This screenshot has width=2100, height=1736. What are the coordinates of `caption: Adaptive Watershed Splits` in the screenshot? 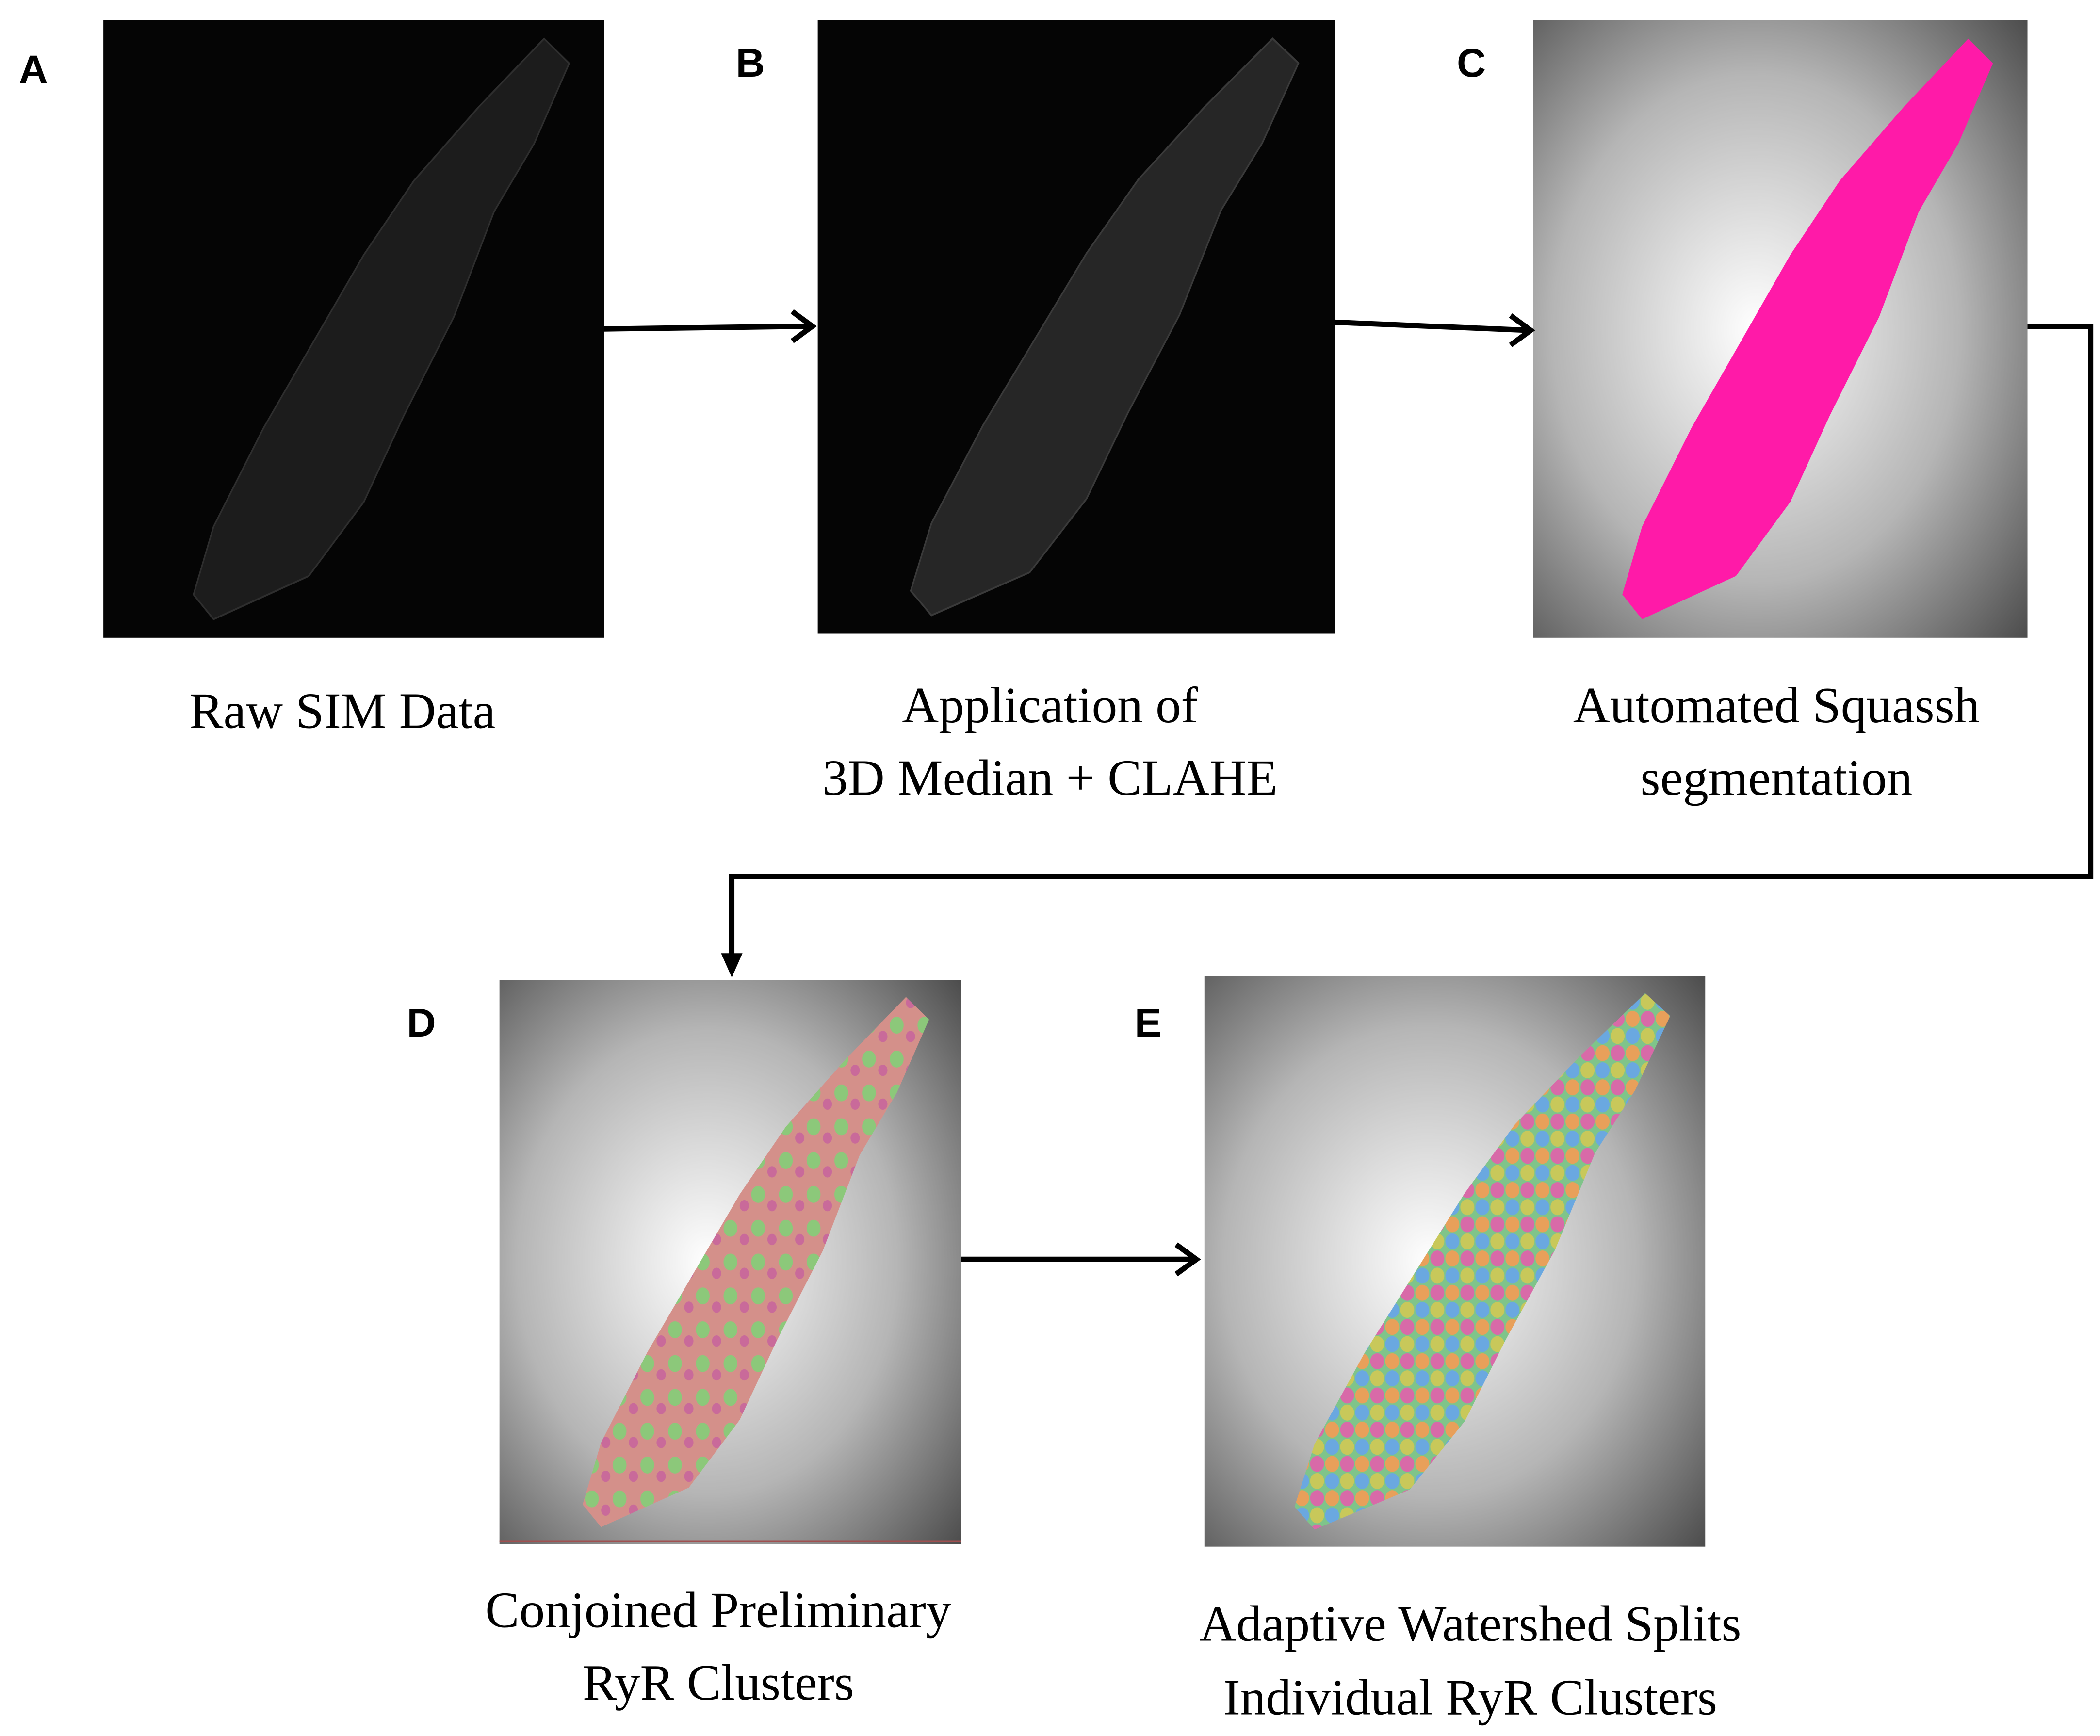 It's located at (1470, 1623).